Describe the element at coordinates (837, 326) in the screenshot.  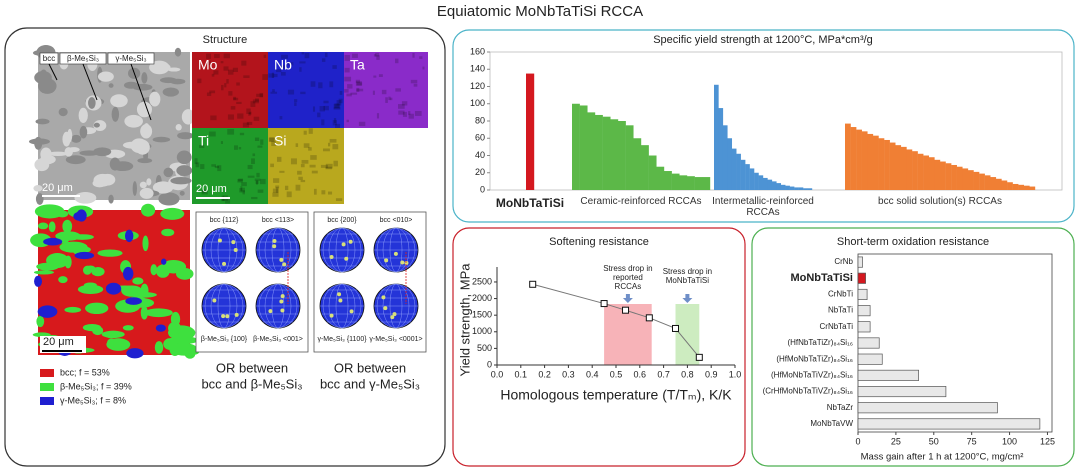
I see `y-tick-label: CrNbTaTi` at that location.